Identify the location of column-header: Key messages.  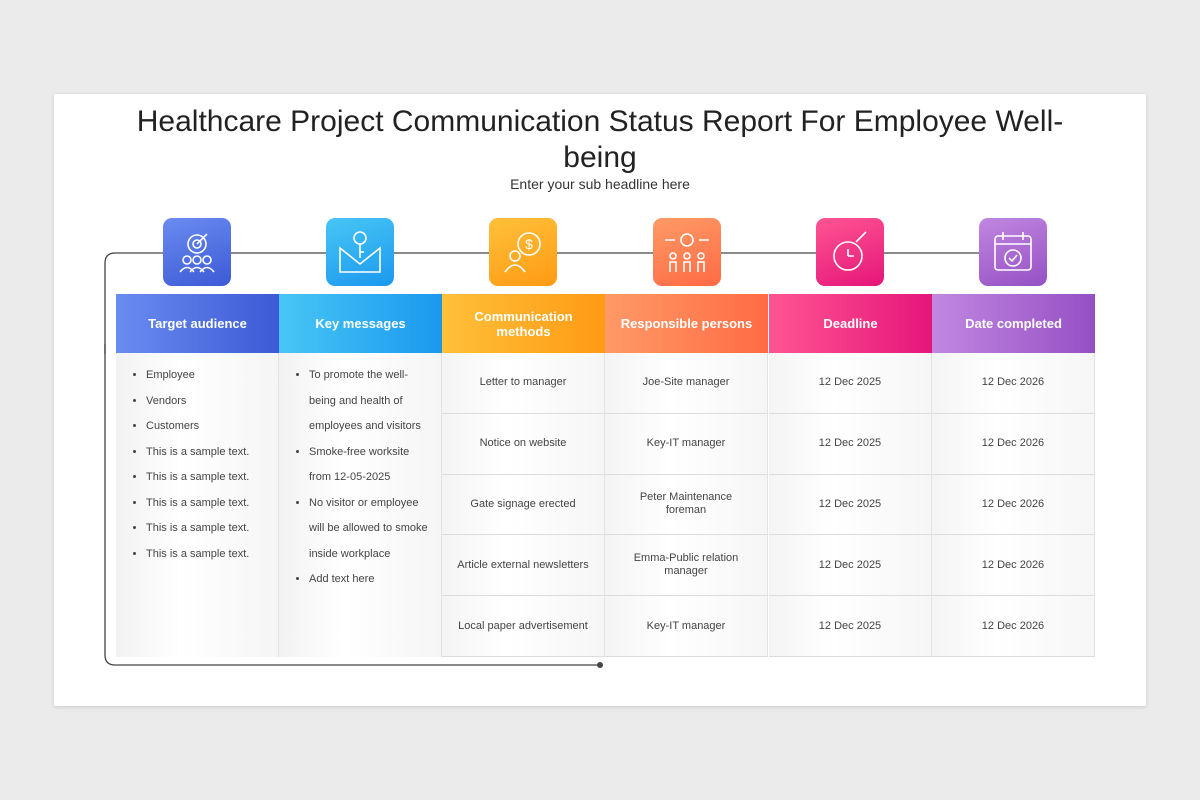
(360, 323).